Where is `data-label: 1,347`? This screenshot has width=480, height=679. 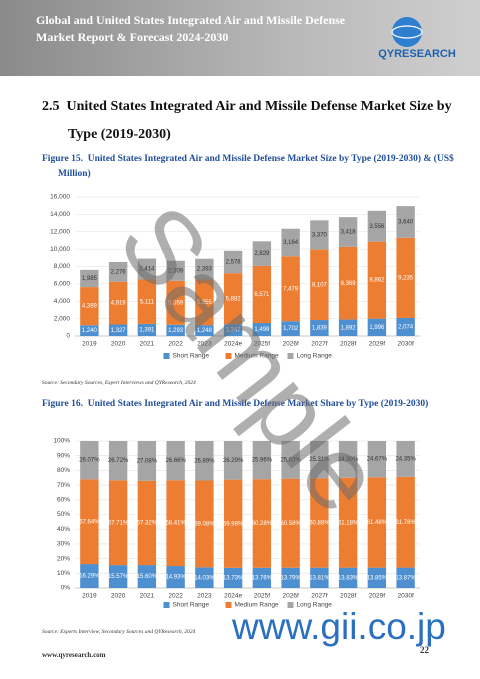
data-label: 1,347 is located at coordinates (234, 331).